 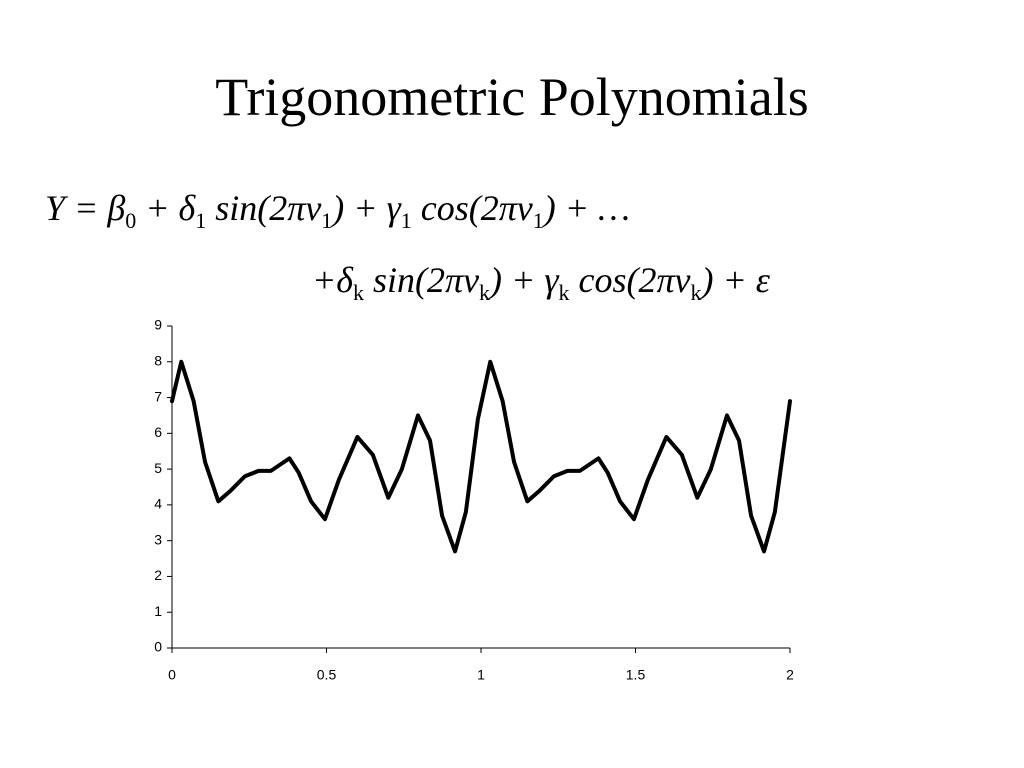 I want to click on formula-text: Y = β, so click(x=85, y=208).